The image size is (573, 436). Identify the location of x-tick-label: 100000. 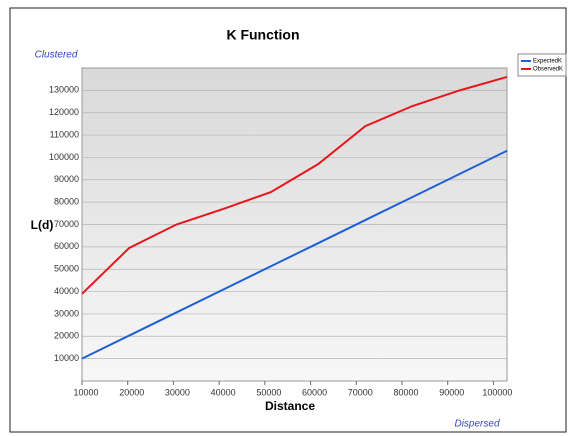
(497, 392).